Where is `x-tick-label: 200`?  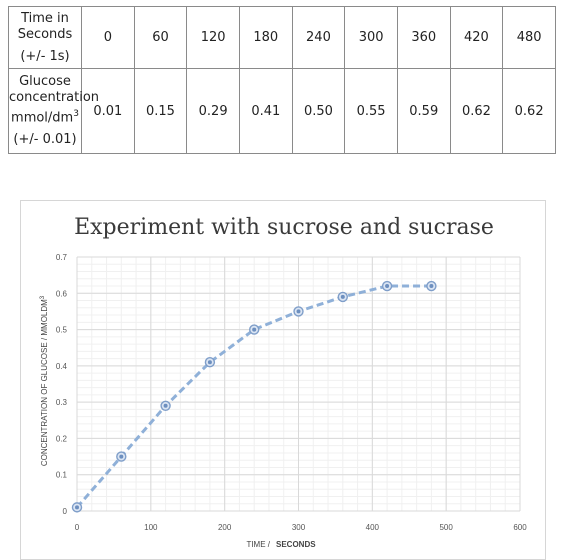 x-tick-label: 200 is located at coordinates (225, 527).